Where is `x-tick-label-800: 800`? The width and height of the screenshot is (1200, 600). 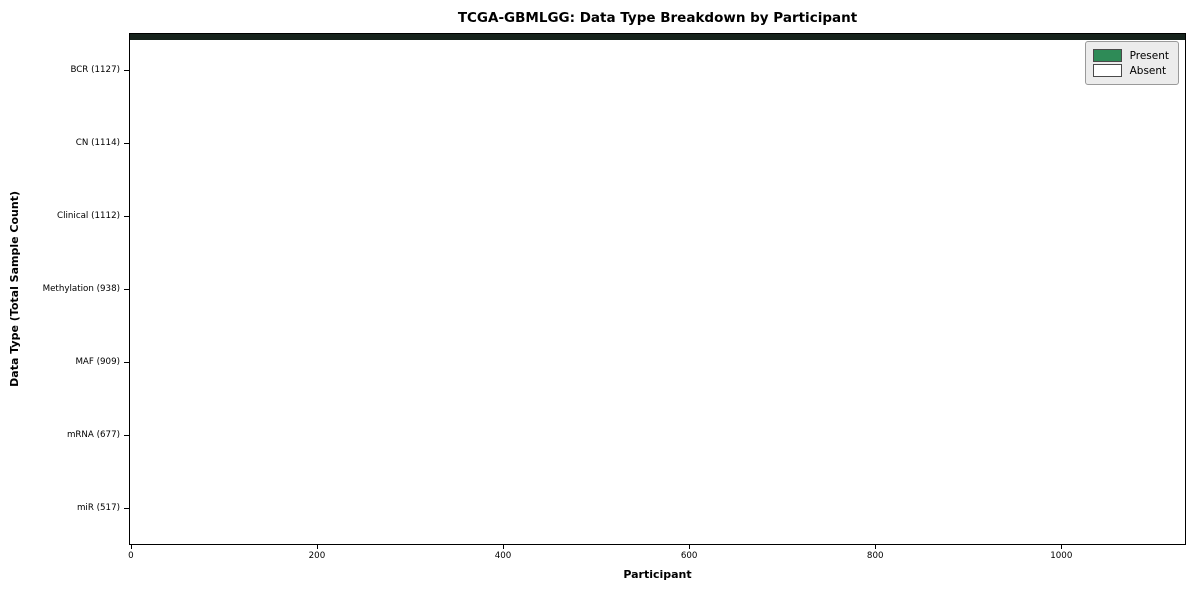 x-tick-label-800: 800 is located at coordinates (875, 556).